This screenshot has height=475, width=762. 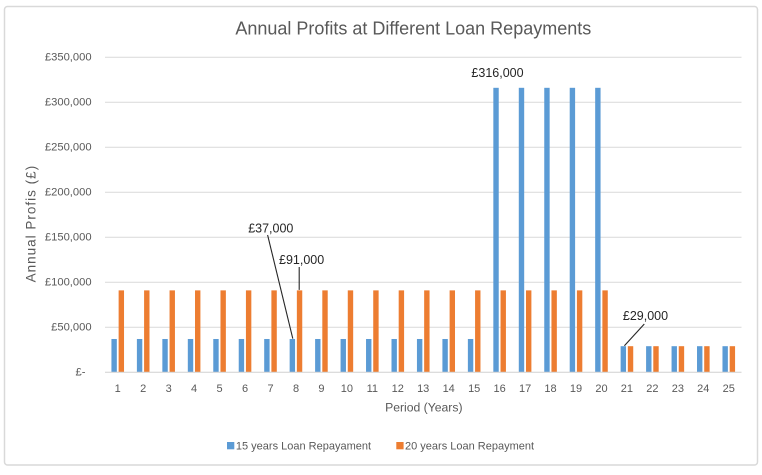 I want to click on svg-text: 20 years Loan Repayment, so click(x=469, y=447).